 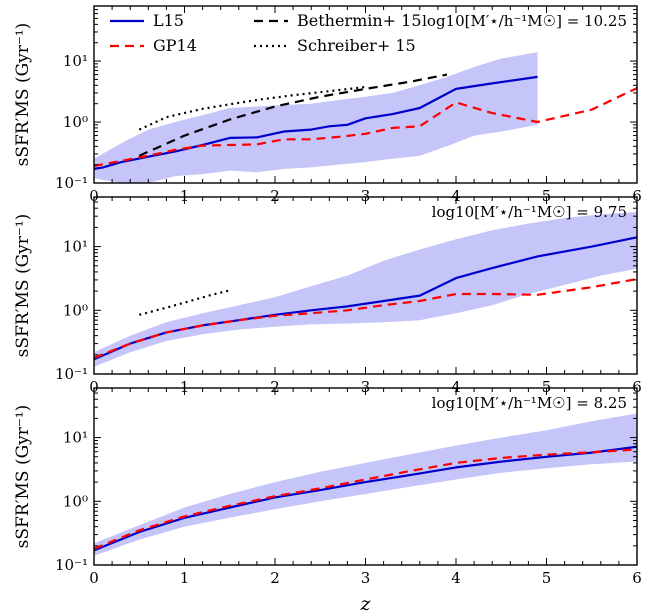 I want to click on legend: L15 Bethermin+ 15 GP14 Schreiber+ 15, so click(x=266, y=33).